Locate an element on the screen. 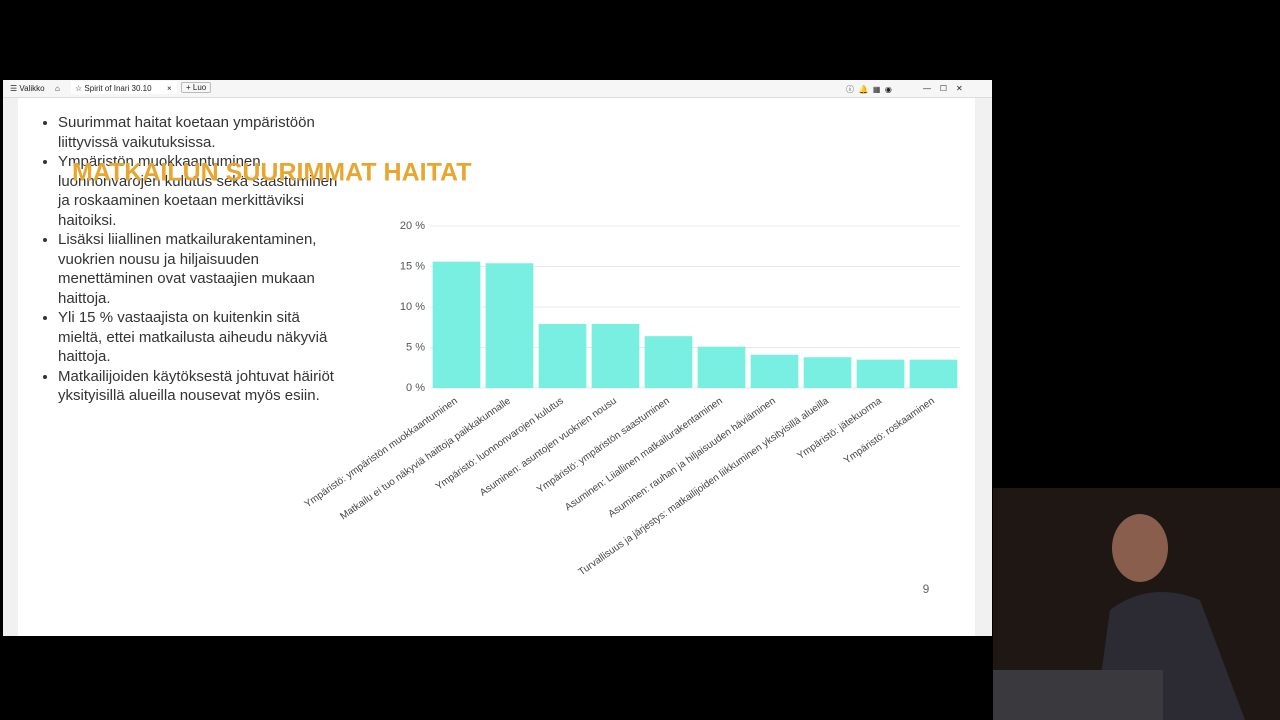 Image resolution: width=1280 pixels, height=720 pixels. menu-button: ☰ Valikko is located at coordinates (27, 88).